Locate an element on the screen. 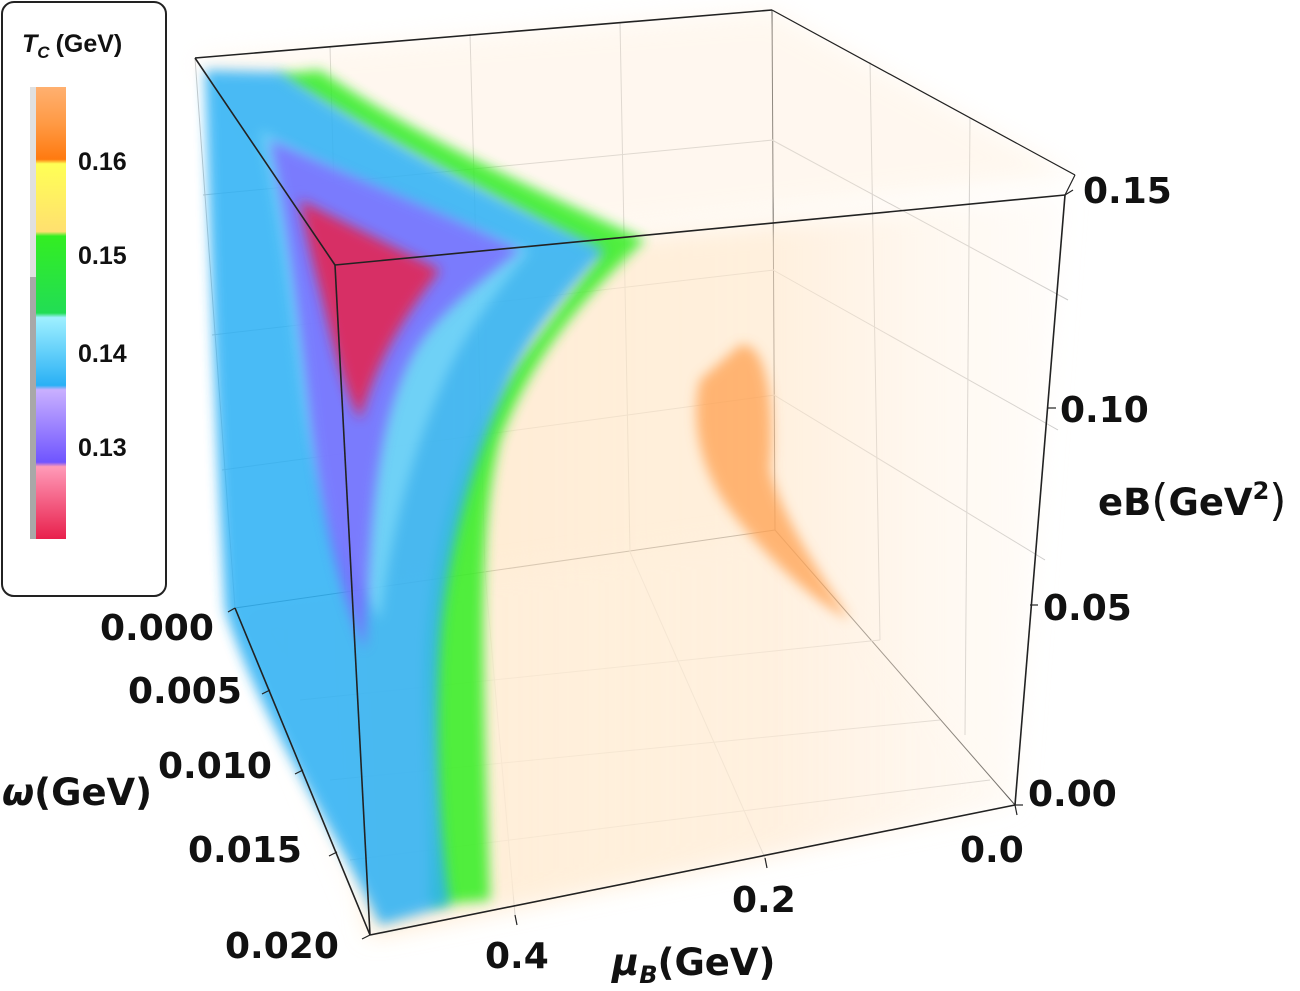 The width and height of the screenshot is (1300, 991). omega-tick-0: 0.000 is located at coordinates (157, 628).